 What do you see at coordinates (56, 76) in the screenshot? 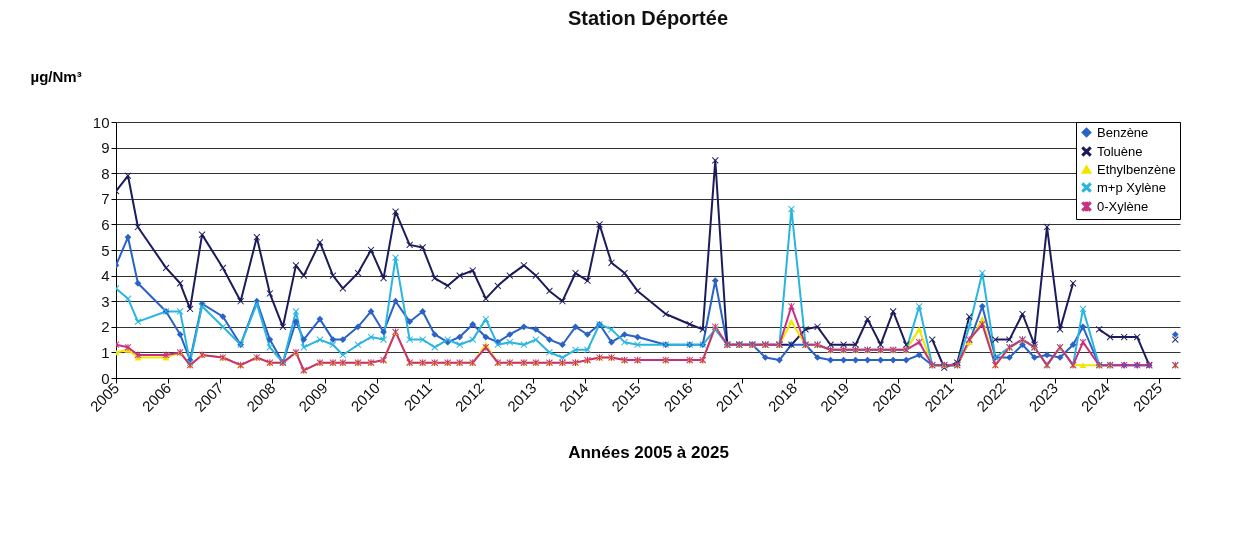
I see `y-axis-title: µg/Nm³` at bounding box center [56, 76].